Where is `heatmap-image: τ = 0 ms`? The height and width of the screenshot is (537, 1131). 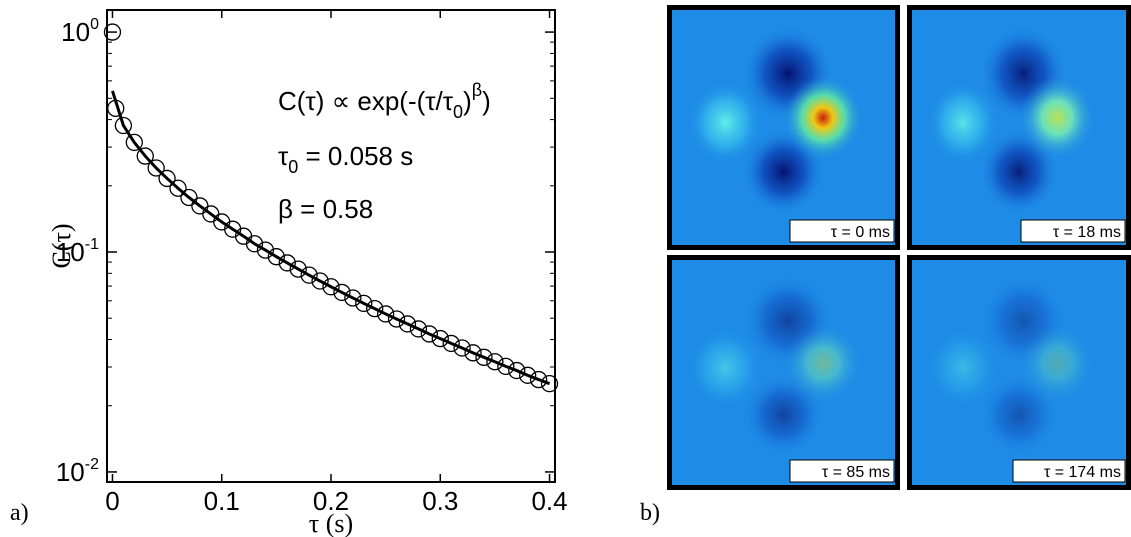
heatmap-image: τ = 0 ms is located at coordinates (783, 127).